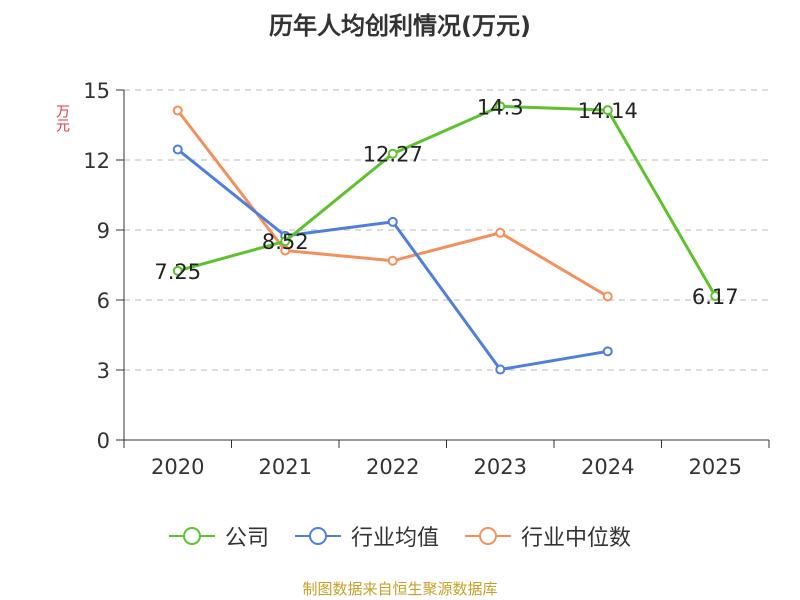  What do you see at coordinates (392, 467) in the screenshot?
I see `x-tick-label-2022: 2022` at bounding box center [392, 467].